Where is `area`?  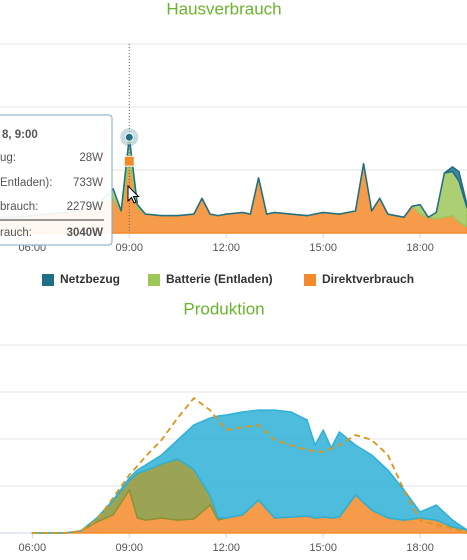
area is located at coordinates (233, 177).